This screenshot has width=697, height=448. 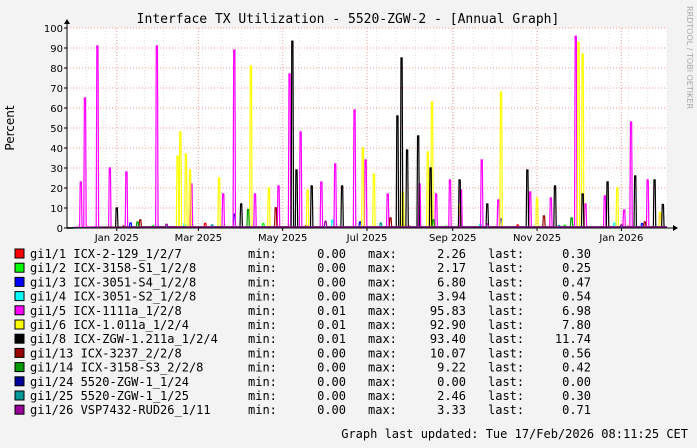 I want to click on legend-max-value: 6.80, so click(x=451, y=282).